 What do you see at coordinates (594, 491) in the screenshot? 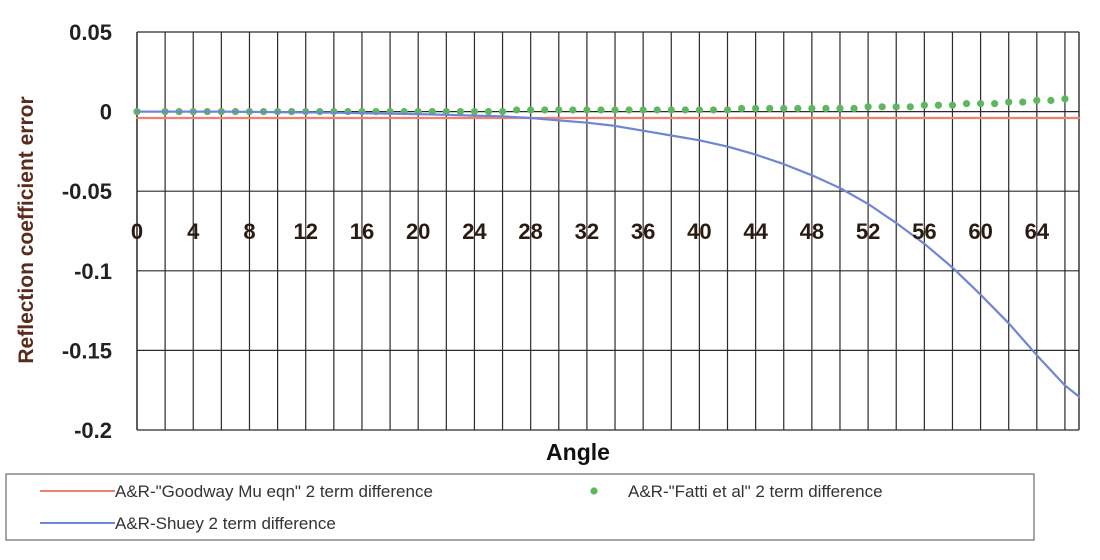
I see `legend-swatch-fatti` at bounding box center [594, 491].